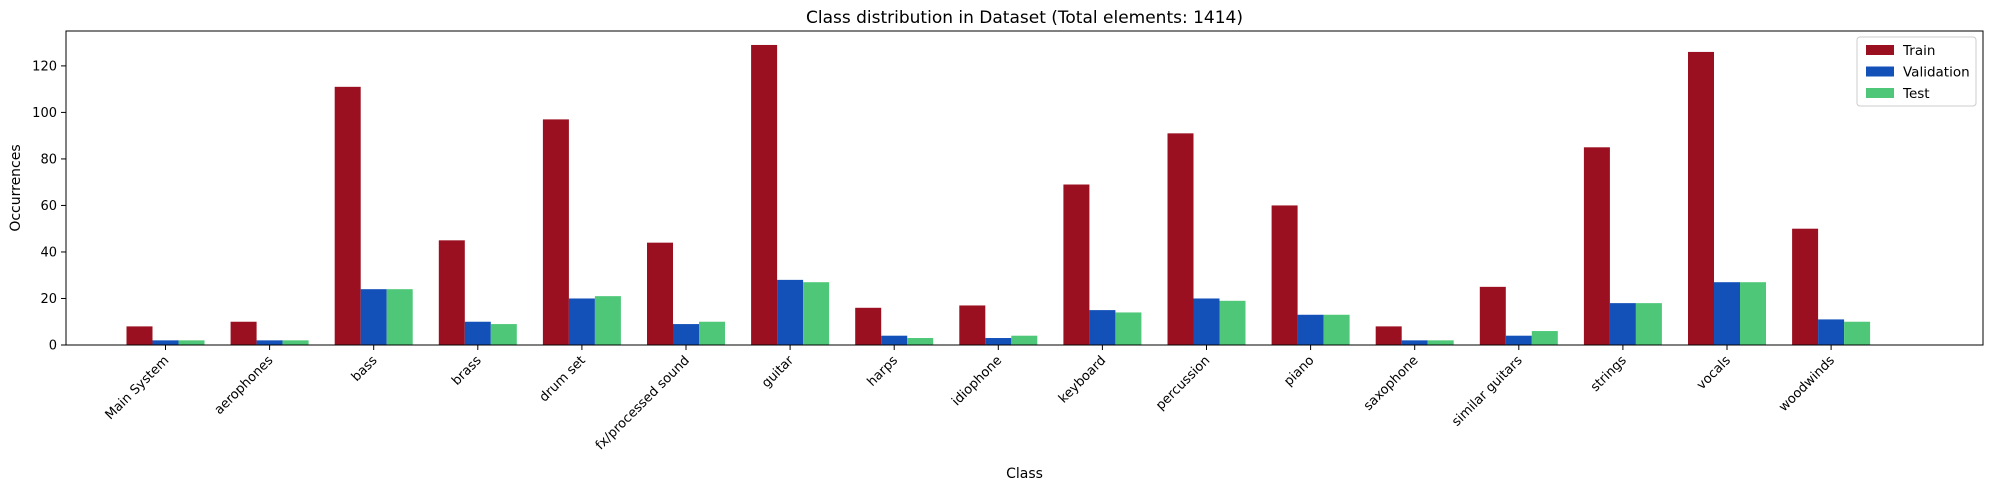 Image resolution: width=1990 pixels, height=489 pixels. I want to click on x-tick-label: drum set, so click(563, 379).